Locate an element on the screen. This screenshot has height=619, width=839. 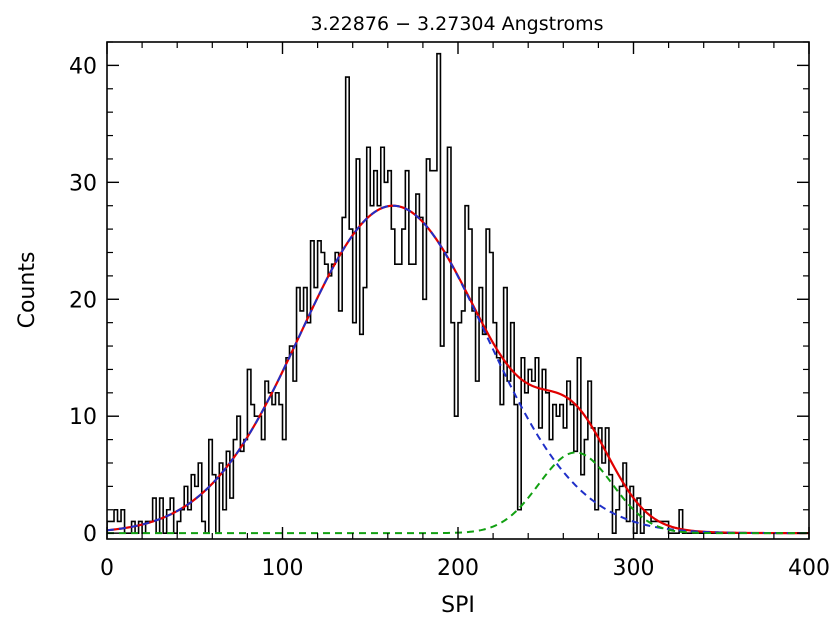
y-axis-tick-labels: 0 10 20 30 40 is located at coordinates (83, 300).